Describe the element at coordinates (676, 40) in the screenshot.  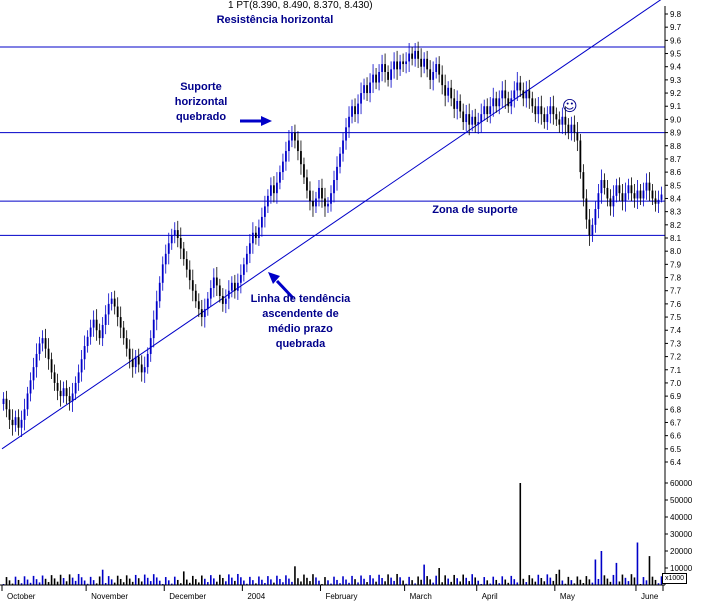
I see `price-tick-label: 9.6` at that location.